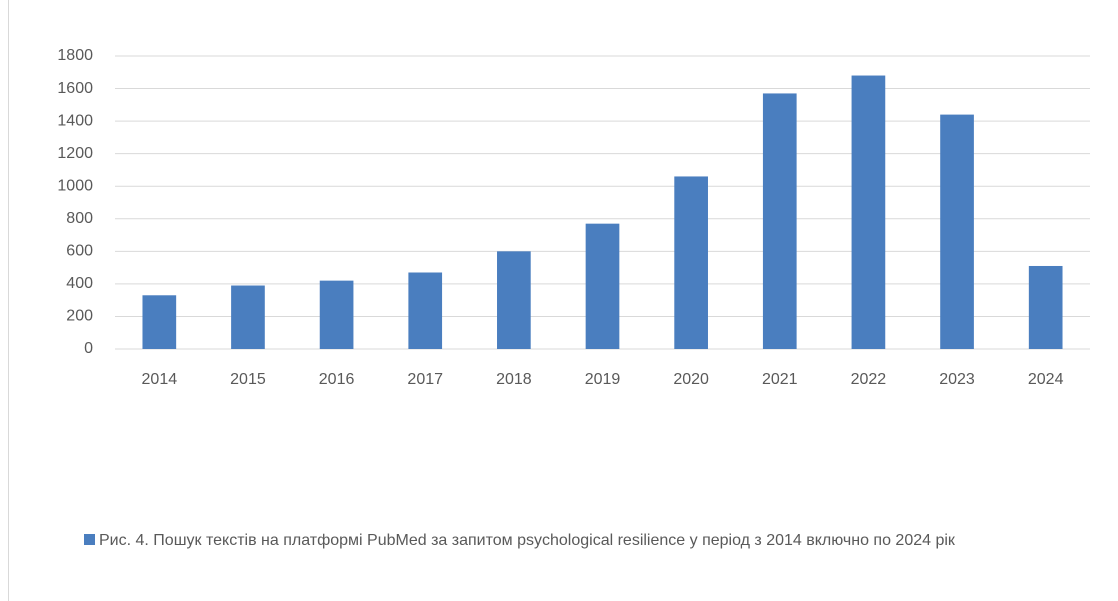 The height and width of the screenshot is (601, 1118). Describe the element at coordinates (337, 379) in the screenshot. I see `x-tick-label: 2016` at that location.